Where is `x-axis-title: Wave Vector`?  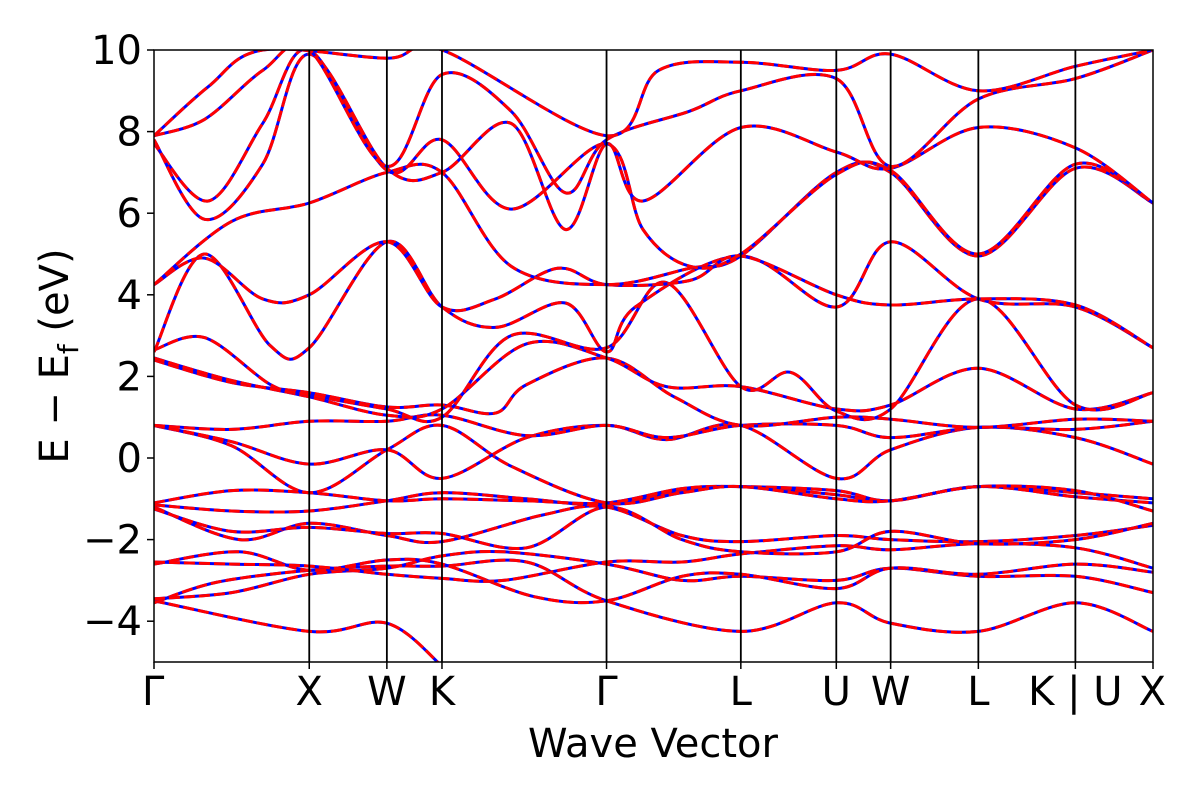 x-axis-title: Wave Vector is located at coordinates (653, 744).